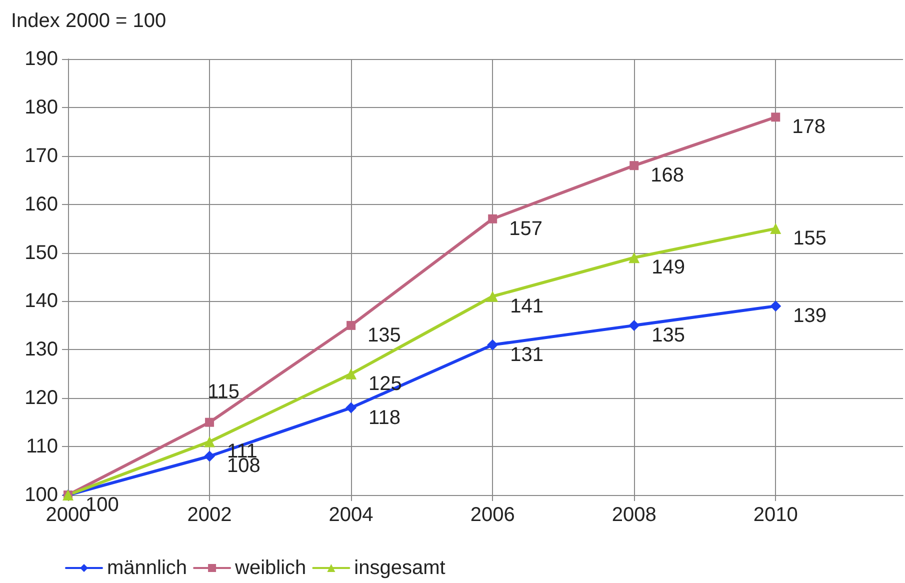 Image resolution: width=905 pixels, height=583 pixels. I want to click on data-label: 149, so click(668, 267).